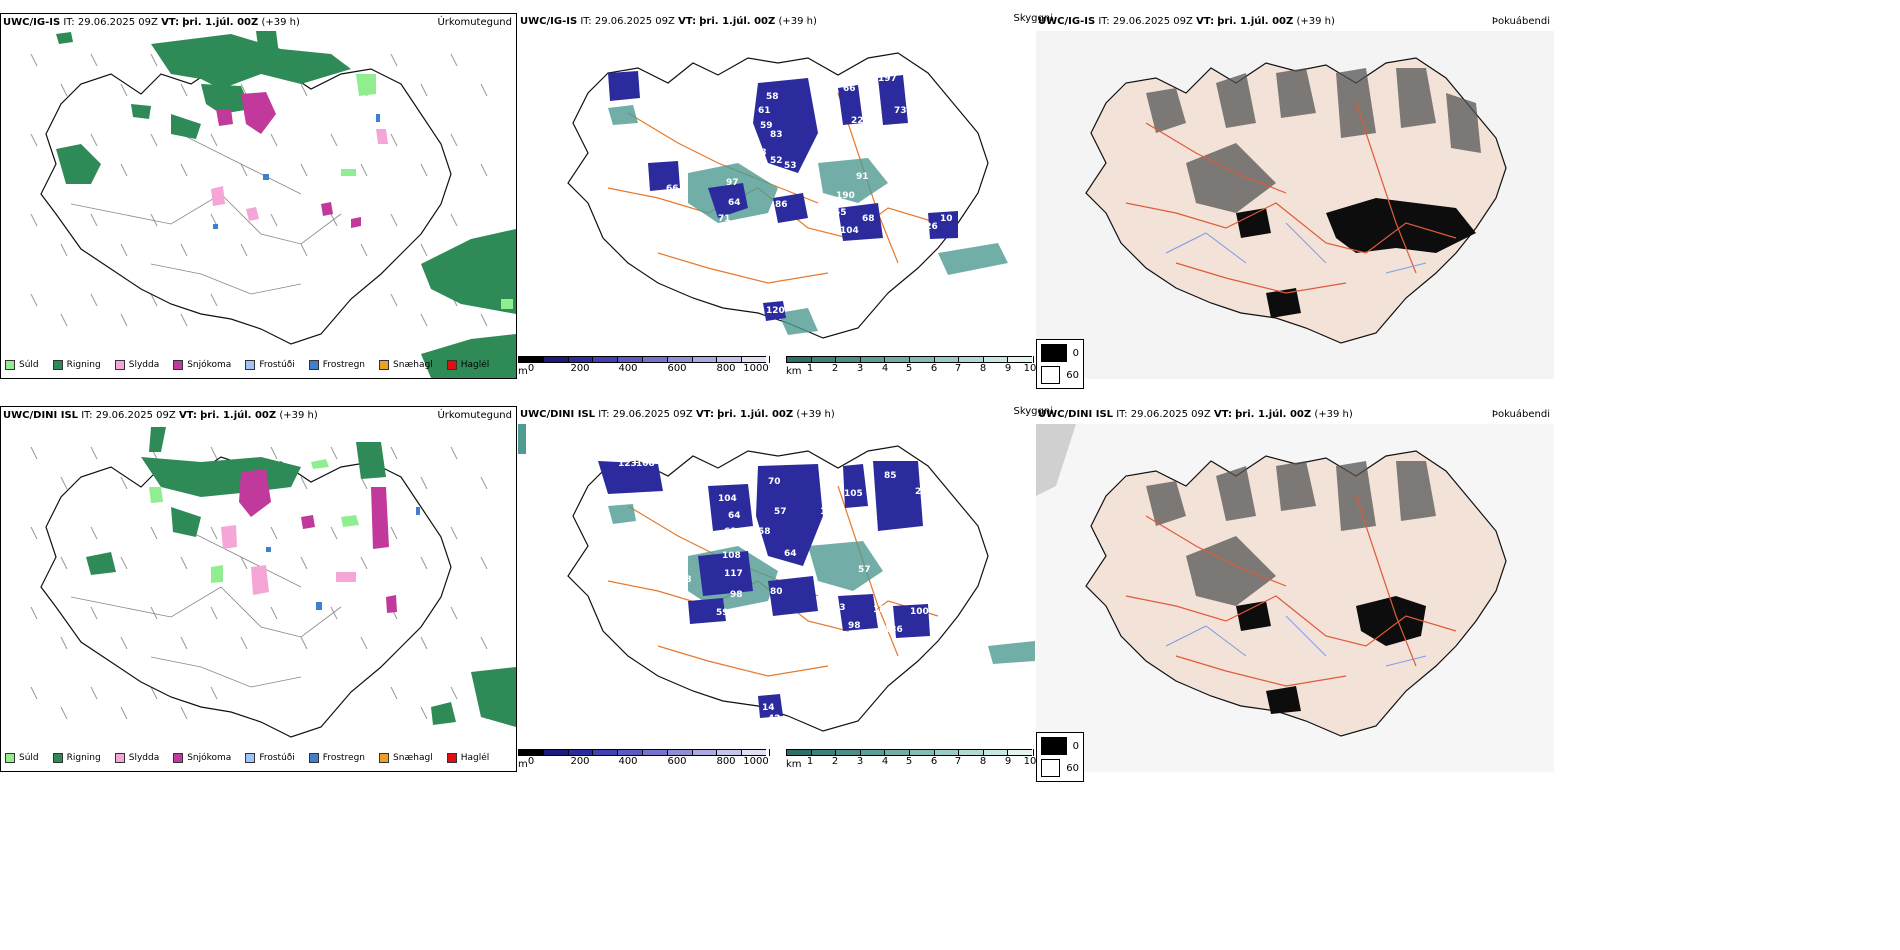 The image size is (1900, 950). I want to click on visibility-colorbar: 1 2 3 4 5 6 7 8 9 10 km, so click(911, 366).